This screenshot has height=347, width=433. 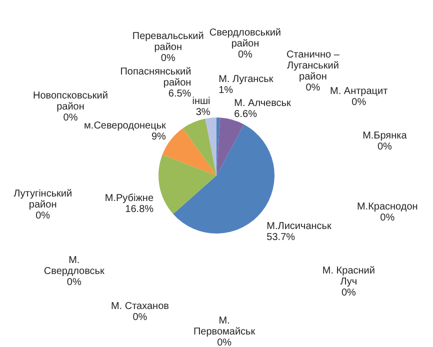 I want to click on slice-label: М. Луганськ, so click(x=246, y=79).